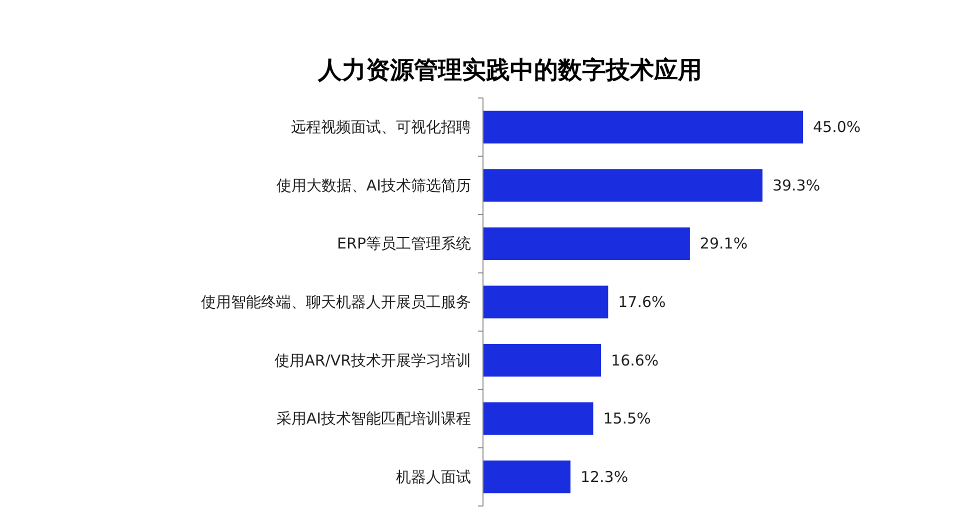  I want to click on category-label: 机器人面试, so click(433, 477).